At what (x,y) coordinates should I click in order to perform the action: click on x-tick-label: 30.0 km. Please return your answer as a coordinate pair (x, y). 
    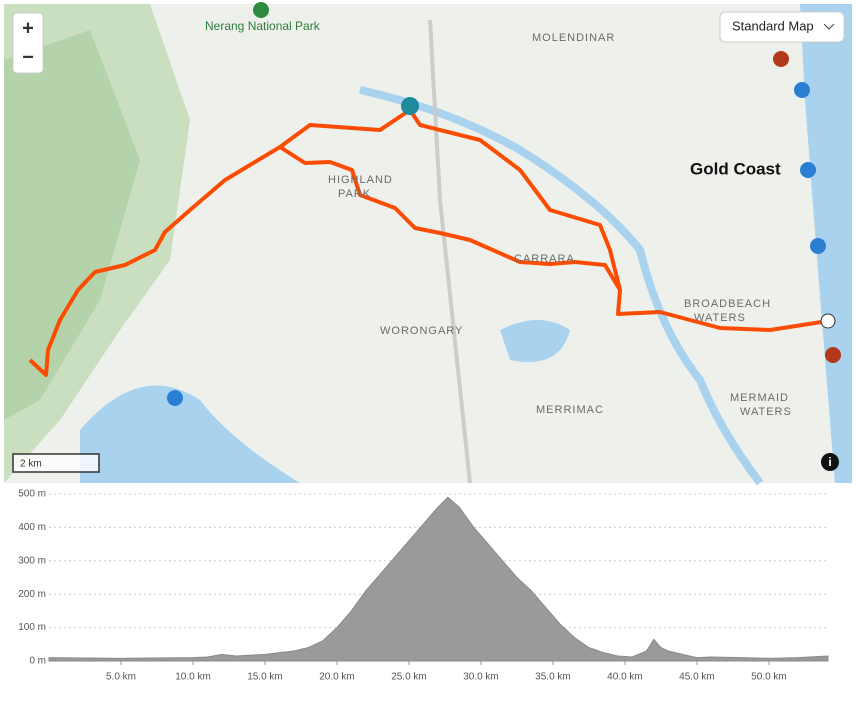
    Looking at the image, I should click on (481, 677).